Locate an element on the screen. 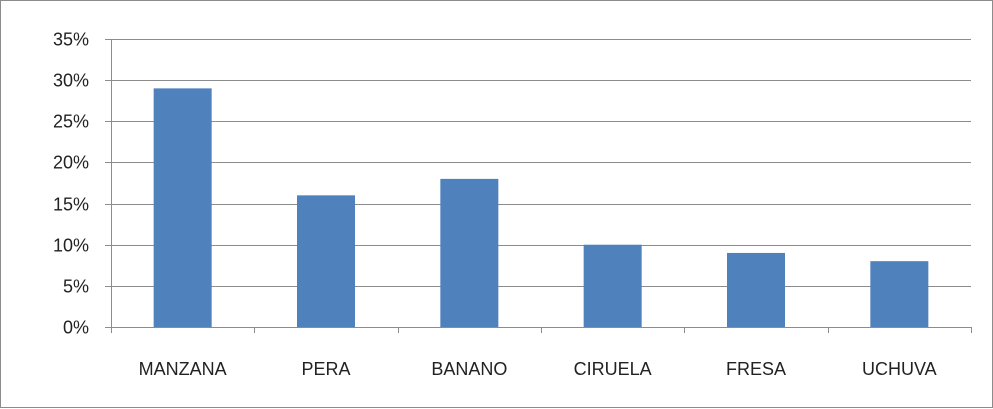  bar-uchuva is located at coordinates (899, 294).